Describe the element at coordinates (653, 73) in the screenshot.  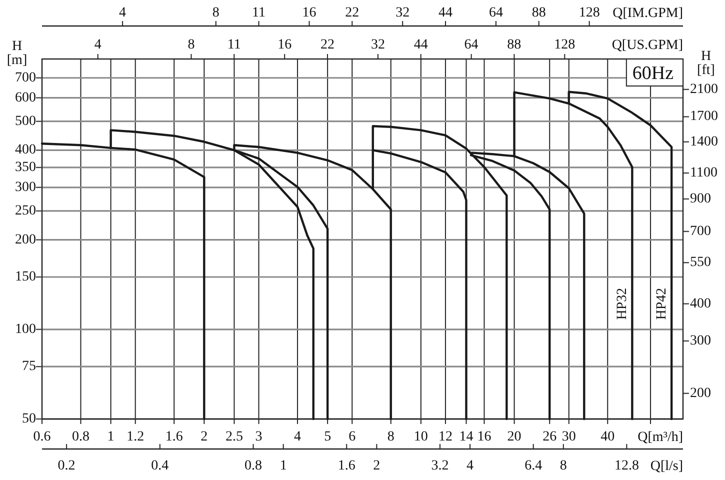
I see `annotation: 60Hz` at that location.